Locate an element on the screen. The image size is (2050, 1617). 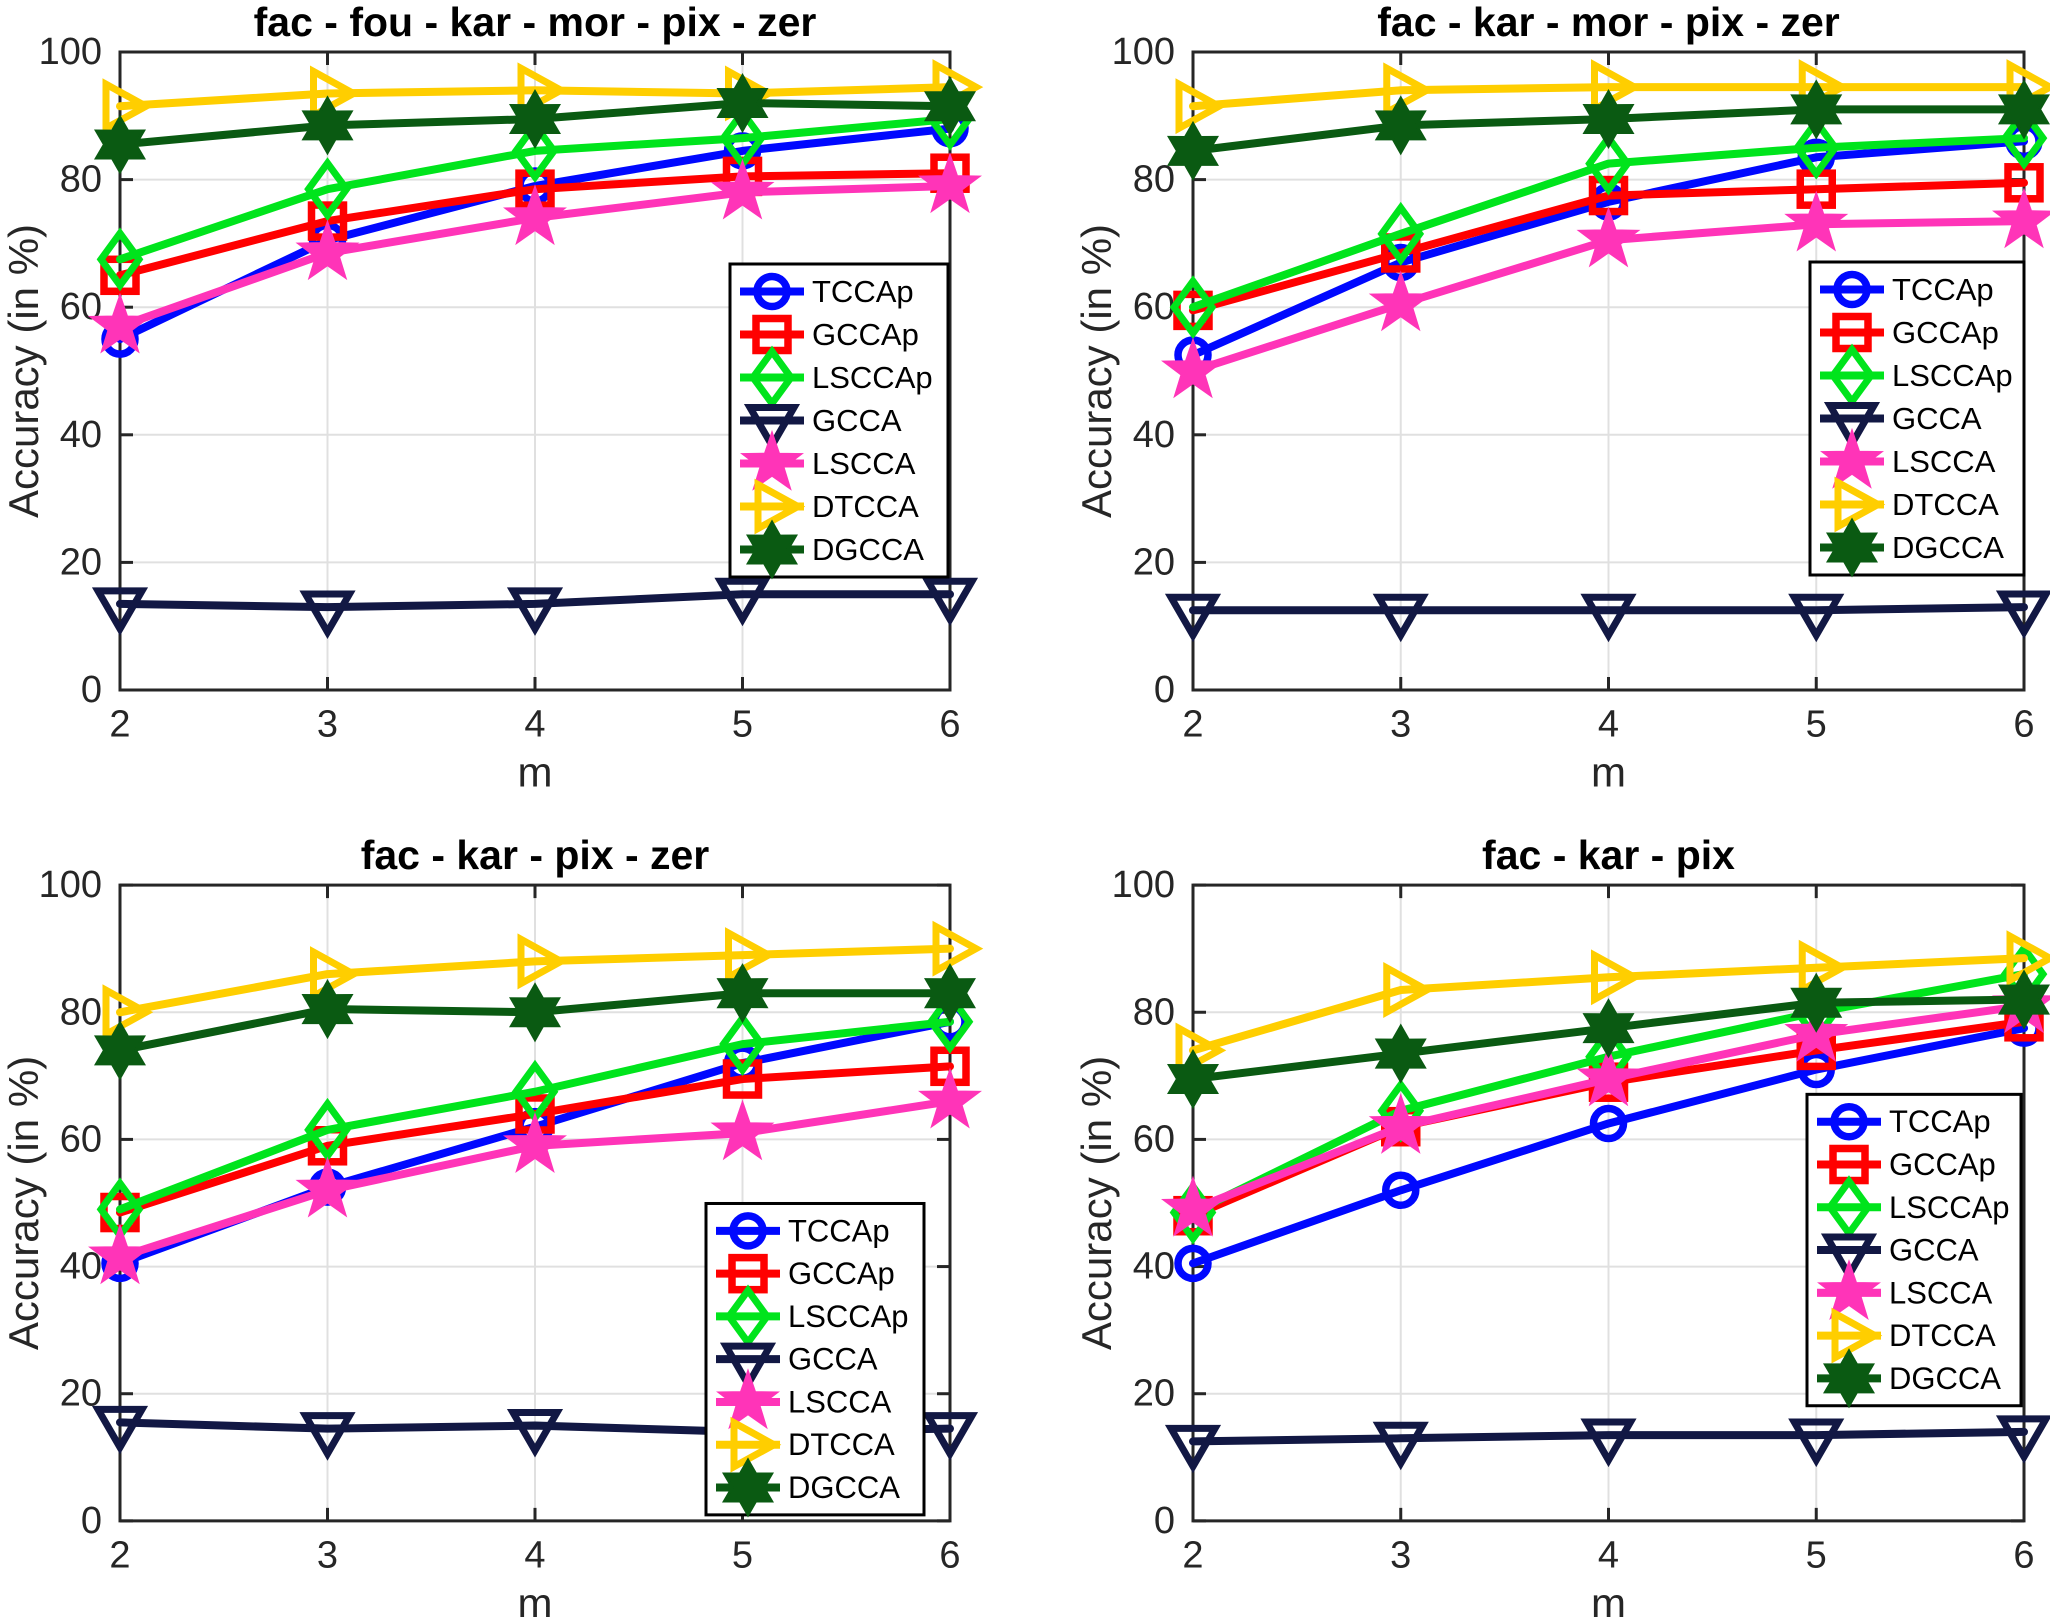
chart-title: fac - kar - mor - pix - zer is located at coordinates (1608, 22).